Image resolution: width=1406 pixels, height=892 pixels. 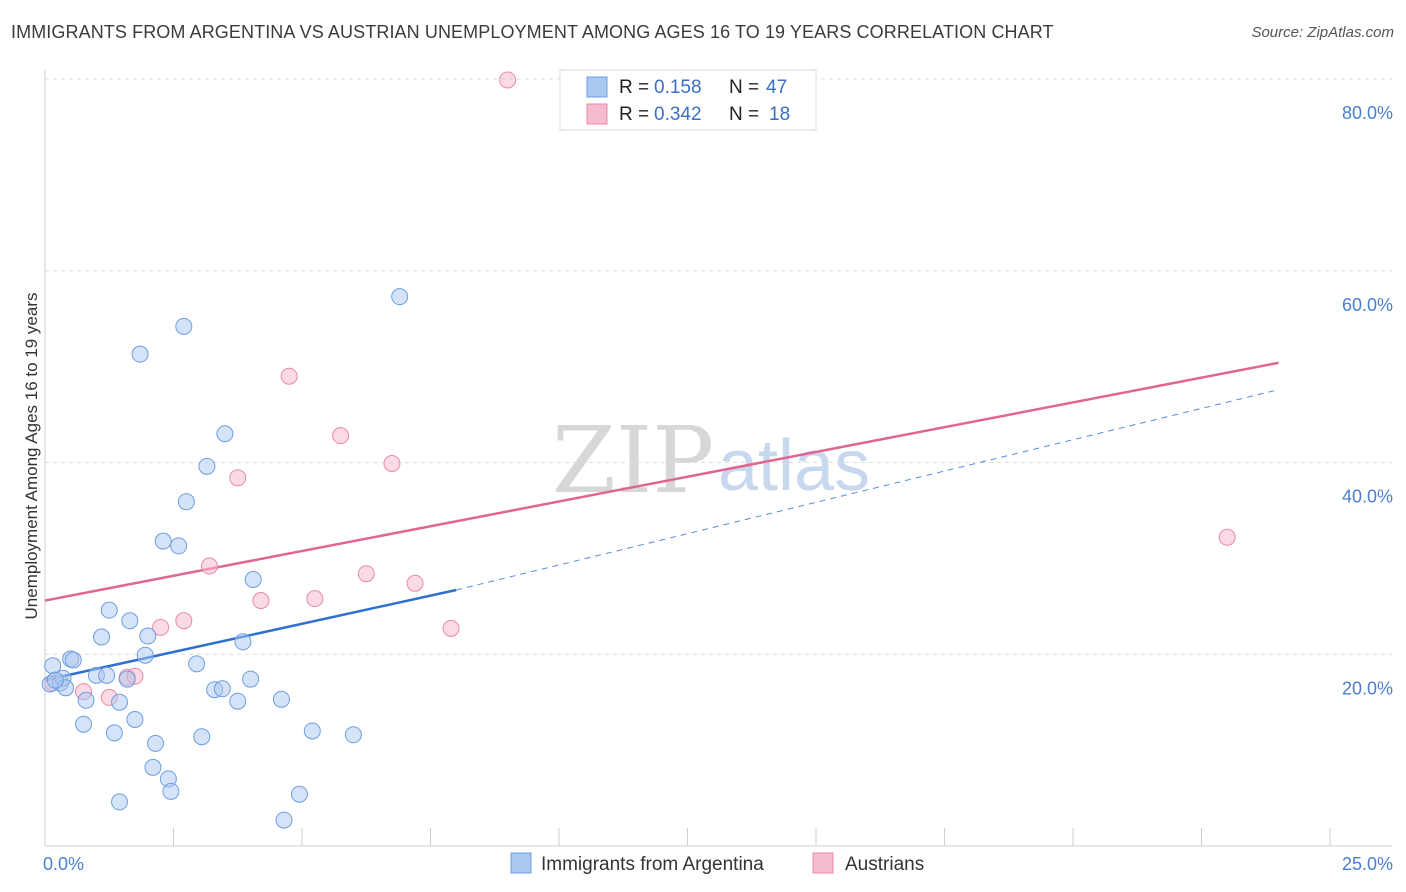 I want to click on legend-r-label-2: R =, so click(x=634, y=114).